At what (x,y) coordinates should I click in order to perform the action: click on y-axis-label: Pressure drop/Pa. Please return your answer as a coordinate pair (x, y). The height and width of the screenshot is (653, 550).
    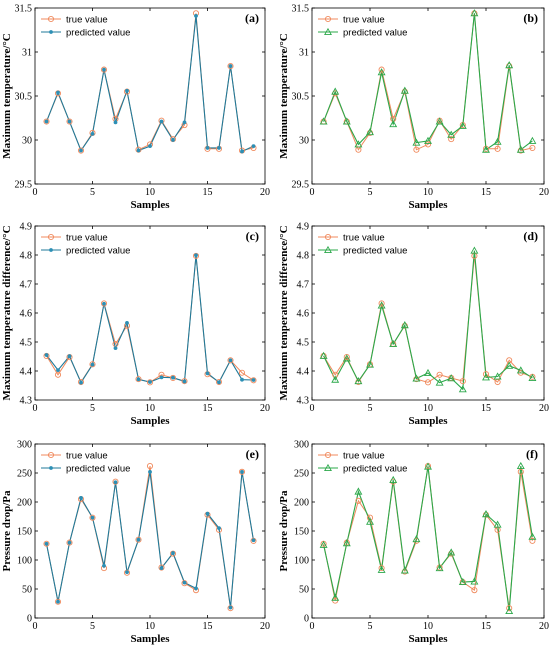
    Looking at the image, I should click on (284, 530).